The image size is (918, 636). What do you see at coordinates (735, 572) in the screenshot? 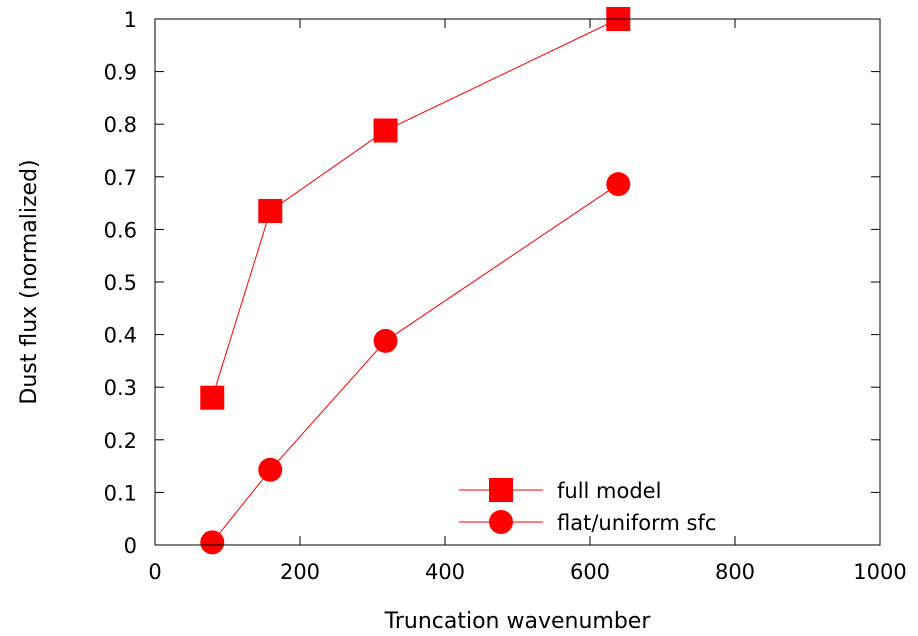
I see `x-tick-label: 800` at bounding box center [735, 572].